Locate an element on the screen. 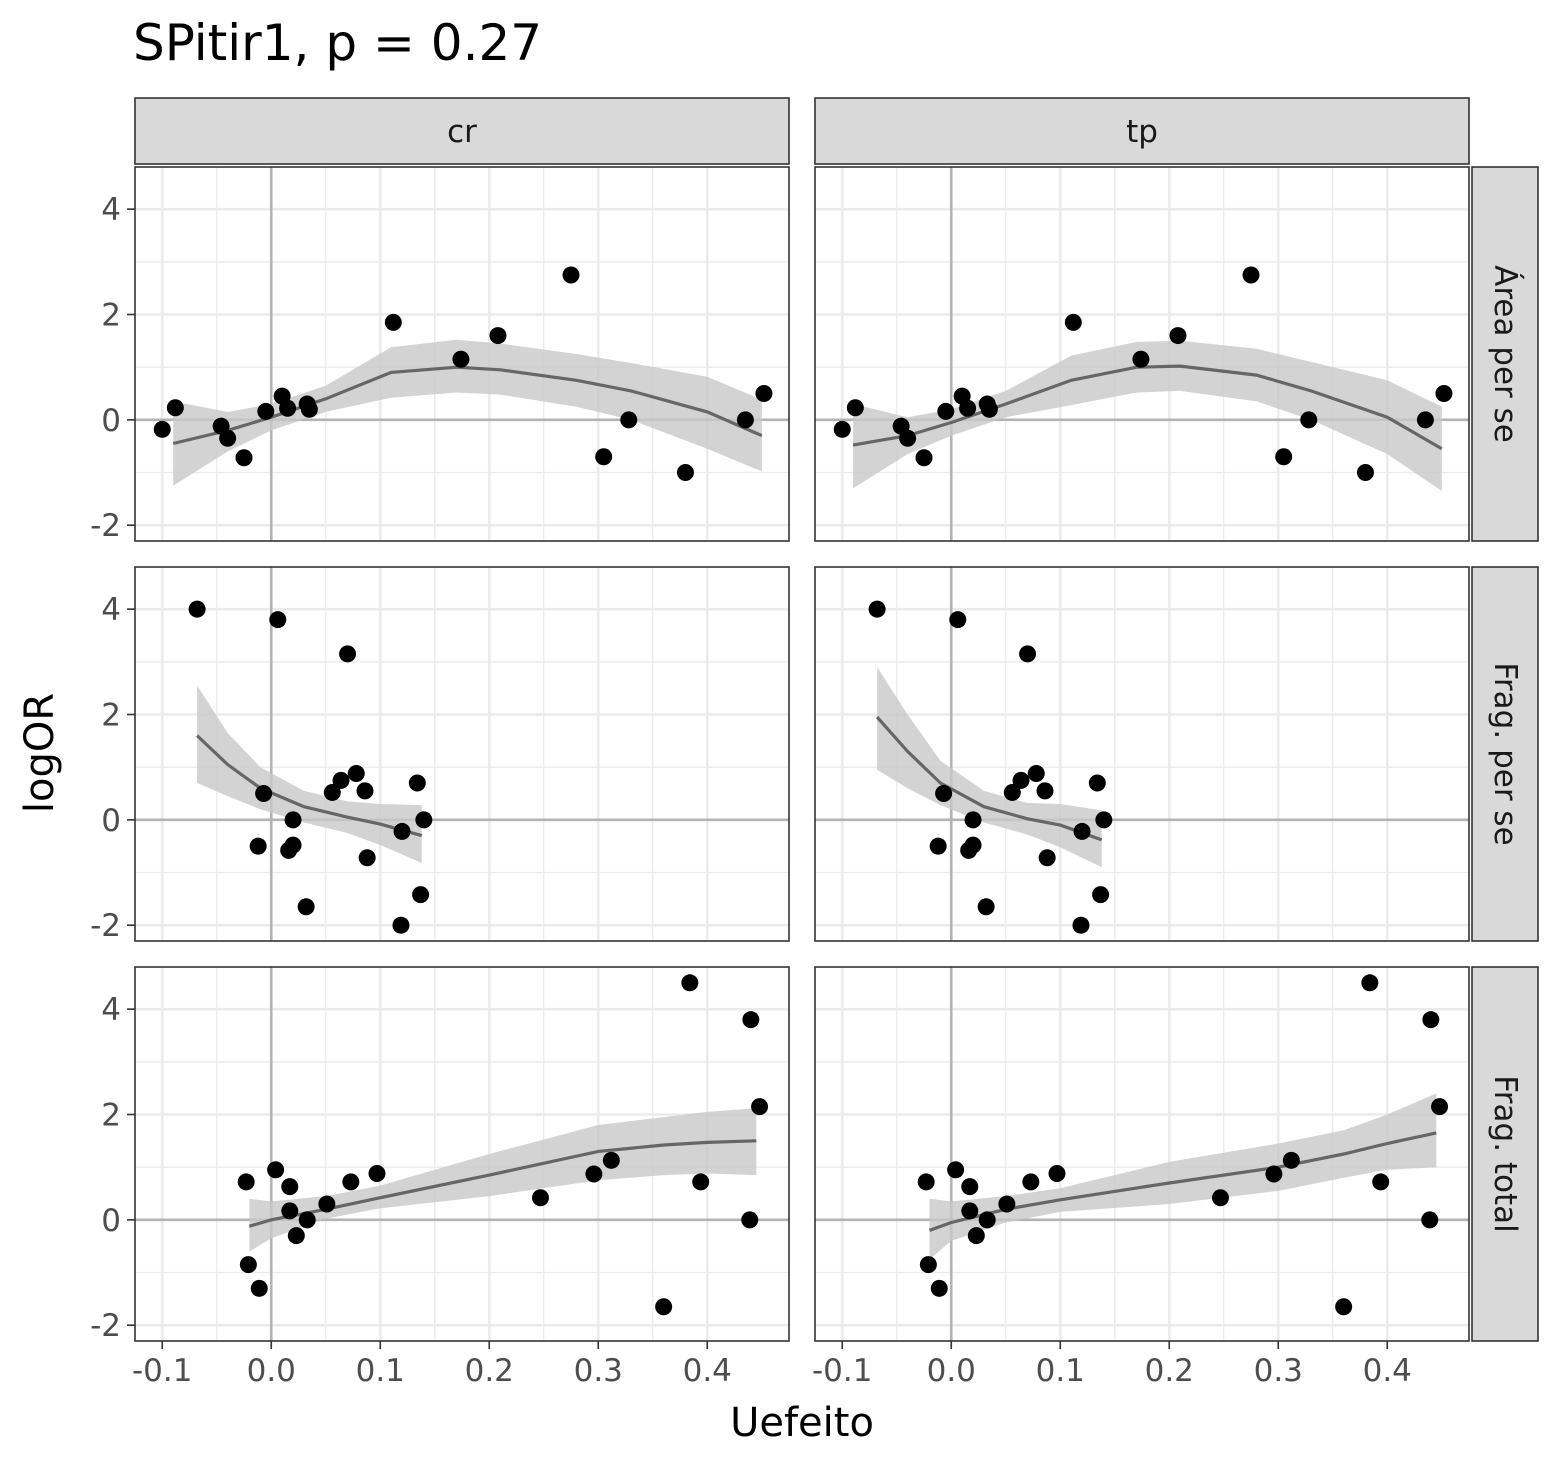 The height and width of the screenshot is (1472, 1563). facet-label-row: Área per se is located at coordinates (1505, 354).